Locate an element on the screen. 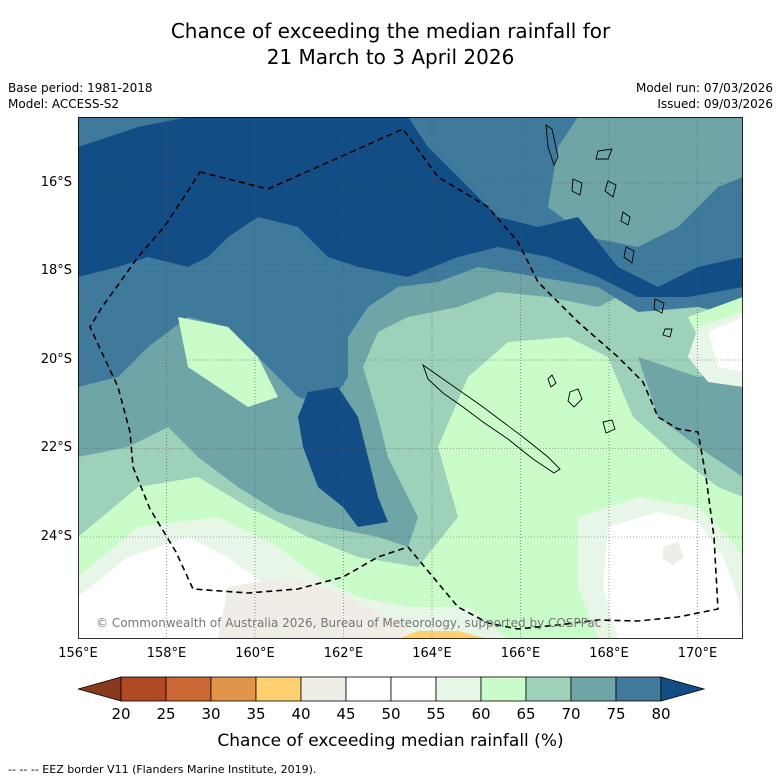 The width and height of the screenshot is (781, 781). band-70-75-east is located at coordinates (690, 417).